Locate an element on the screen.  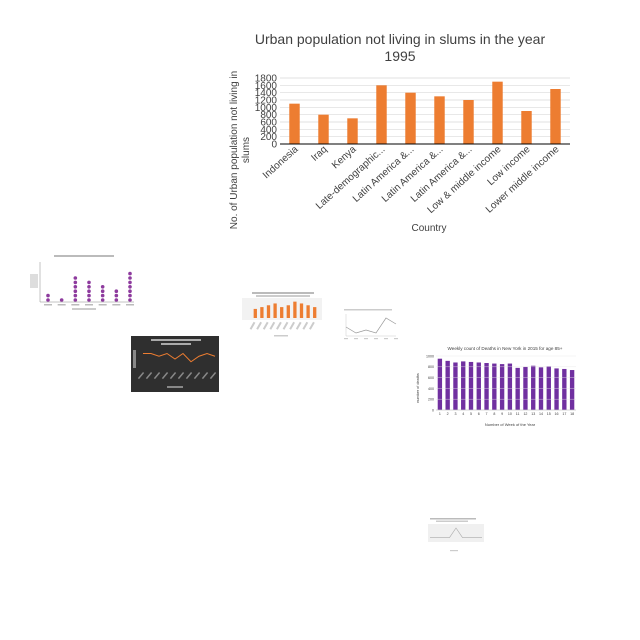
thumbnail-line-chart-svg is located at coordinates (371, 324).